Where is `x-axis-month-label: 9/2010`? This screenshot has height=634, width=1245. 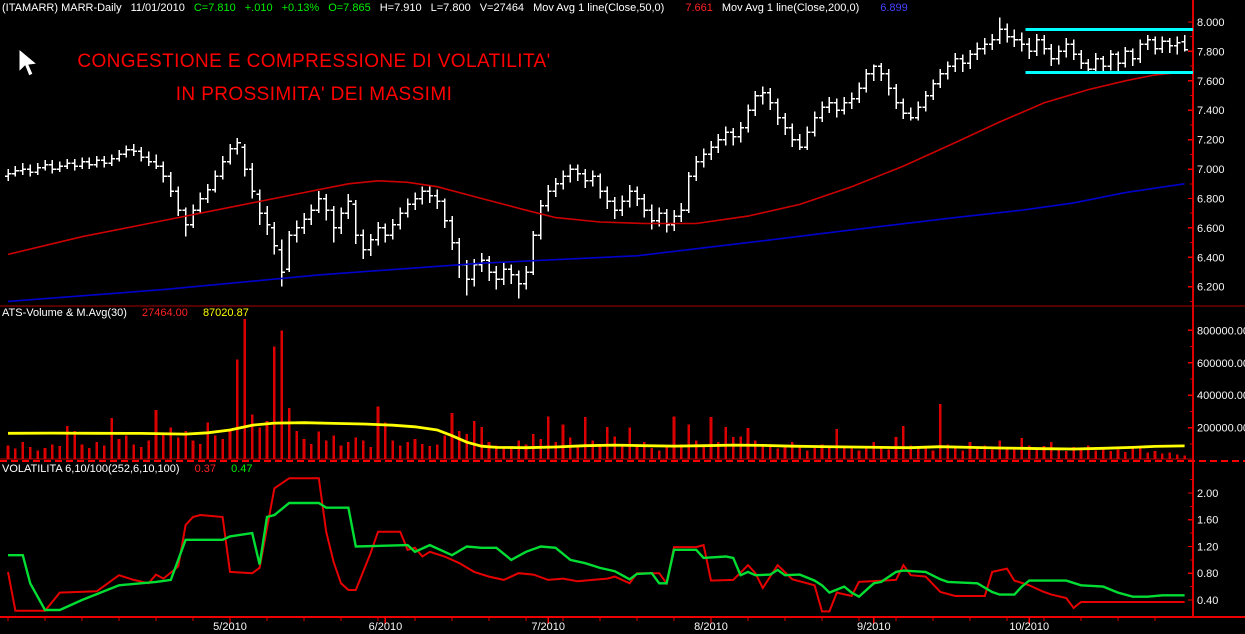
x-axis-month-label: 9/2010 is located at coordinates (874, 627).